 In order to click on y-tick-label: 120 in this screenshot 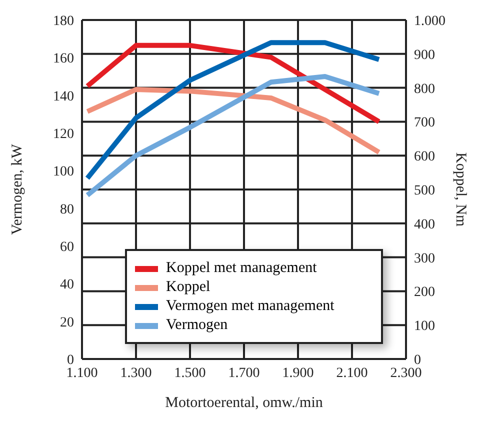, I will do `click(63, 134)`.